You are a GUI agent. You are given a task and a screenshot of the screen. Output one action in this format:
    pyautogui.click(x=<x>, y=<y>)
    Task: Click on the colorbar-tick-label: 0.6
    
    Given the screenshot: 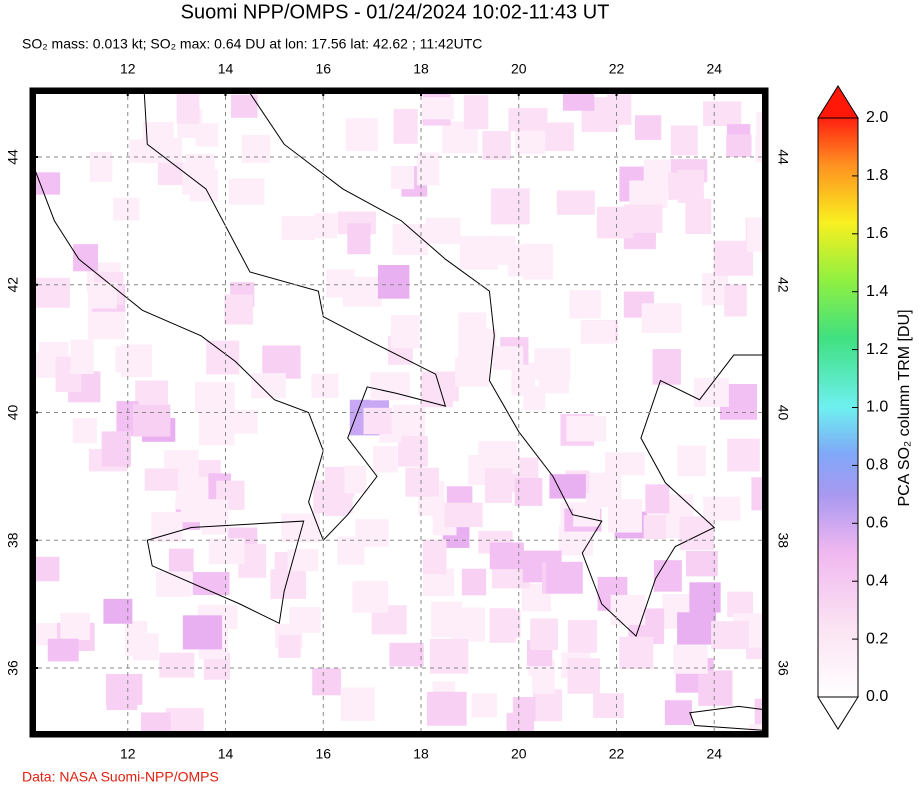 What is the action you would take?
    pyautogui.click(x=877, y=523)
    